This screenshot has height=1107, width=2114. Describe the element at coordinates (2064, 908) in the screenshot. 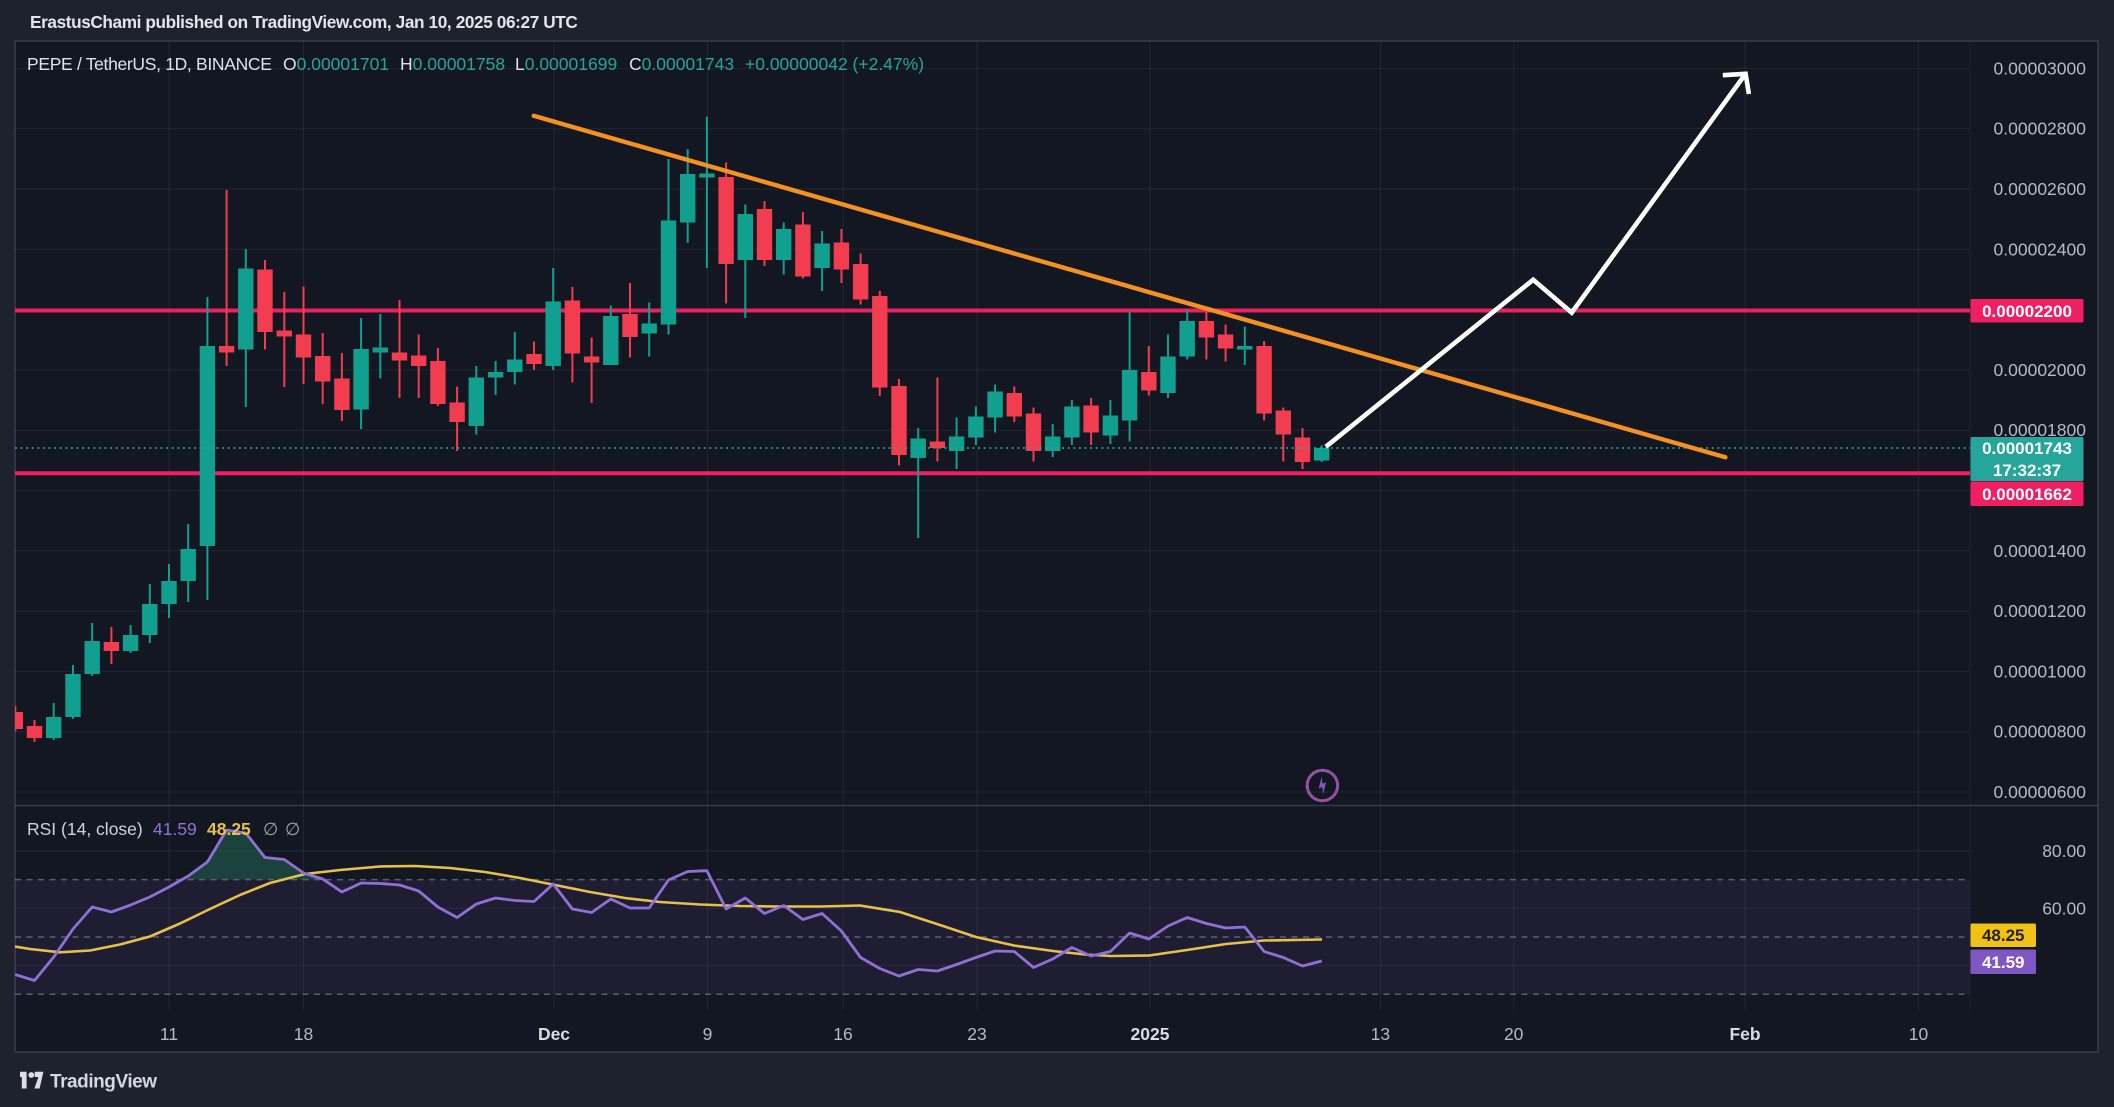

I see `svg-text: 60.00` at that location.